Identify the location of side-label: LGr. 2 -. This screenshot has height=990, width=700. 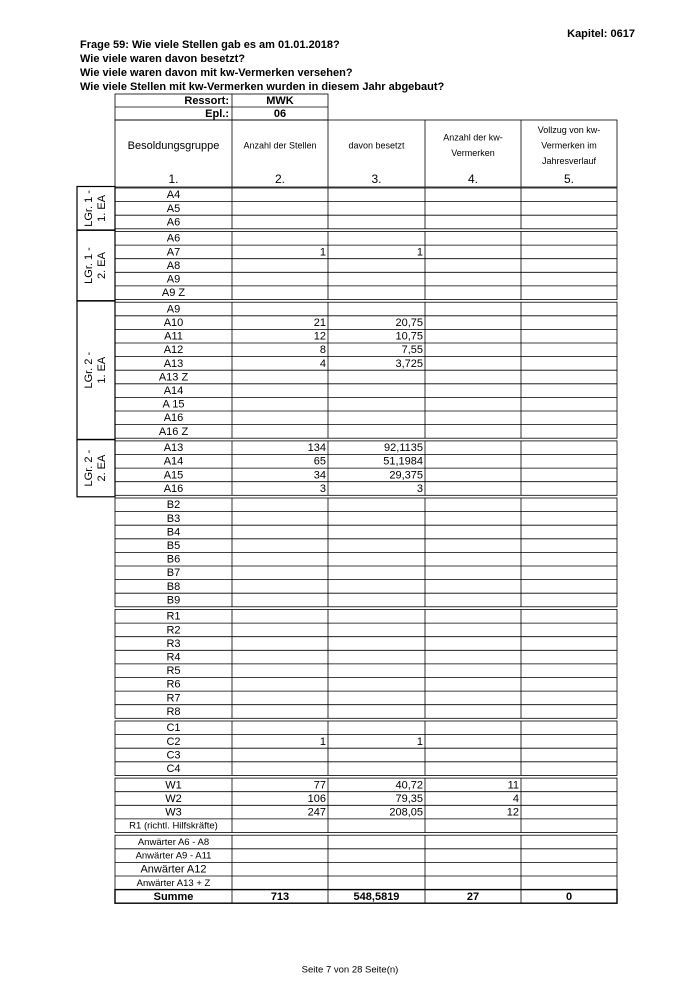
(89, 370).